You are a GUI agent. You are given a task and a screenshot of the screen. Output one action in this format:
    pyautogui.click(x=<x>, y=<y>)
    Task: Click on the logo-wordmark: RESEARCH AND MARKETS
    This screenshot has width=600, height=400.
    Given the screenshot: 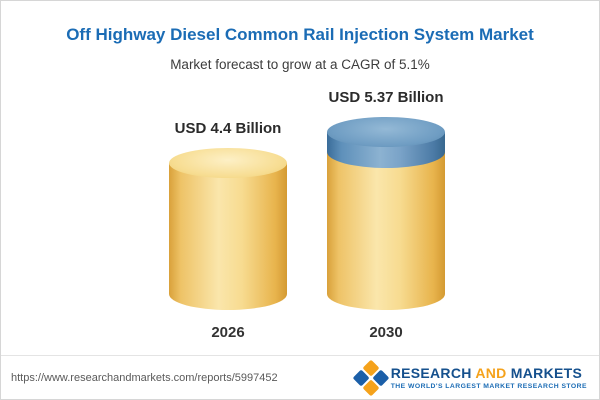 What is the action you would take?
    pyautogui.click(x=489, y=373)
    